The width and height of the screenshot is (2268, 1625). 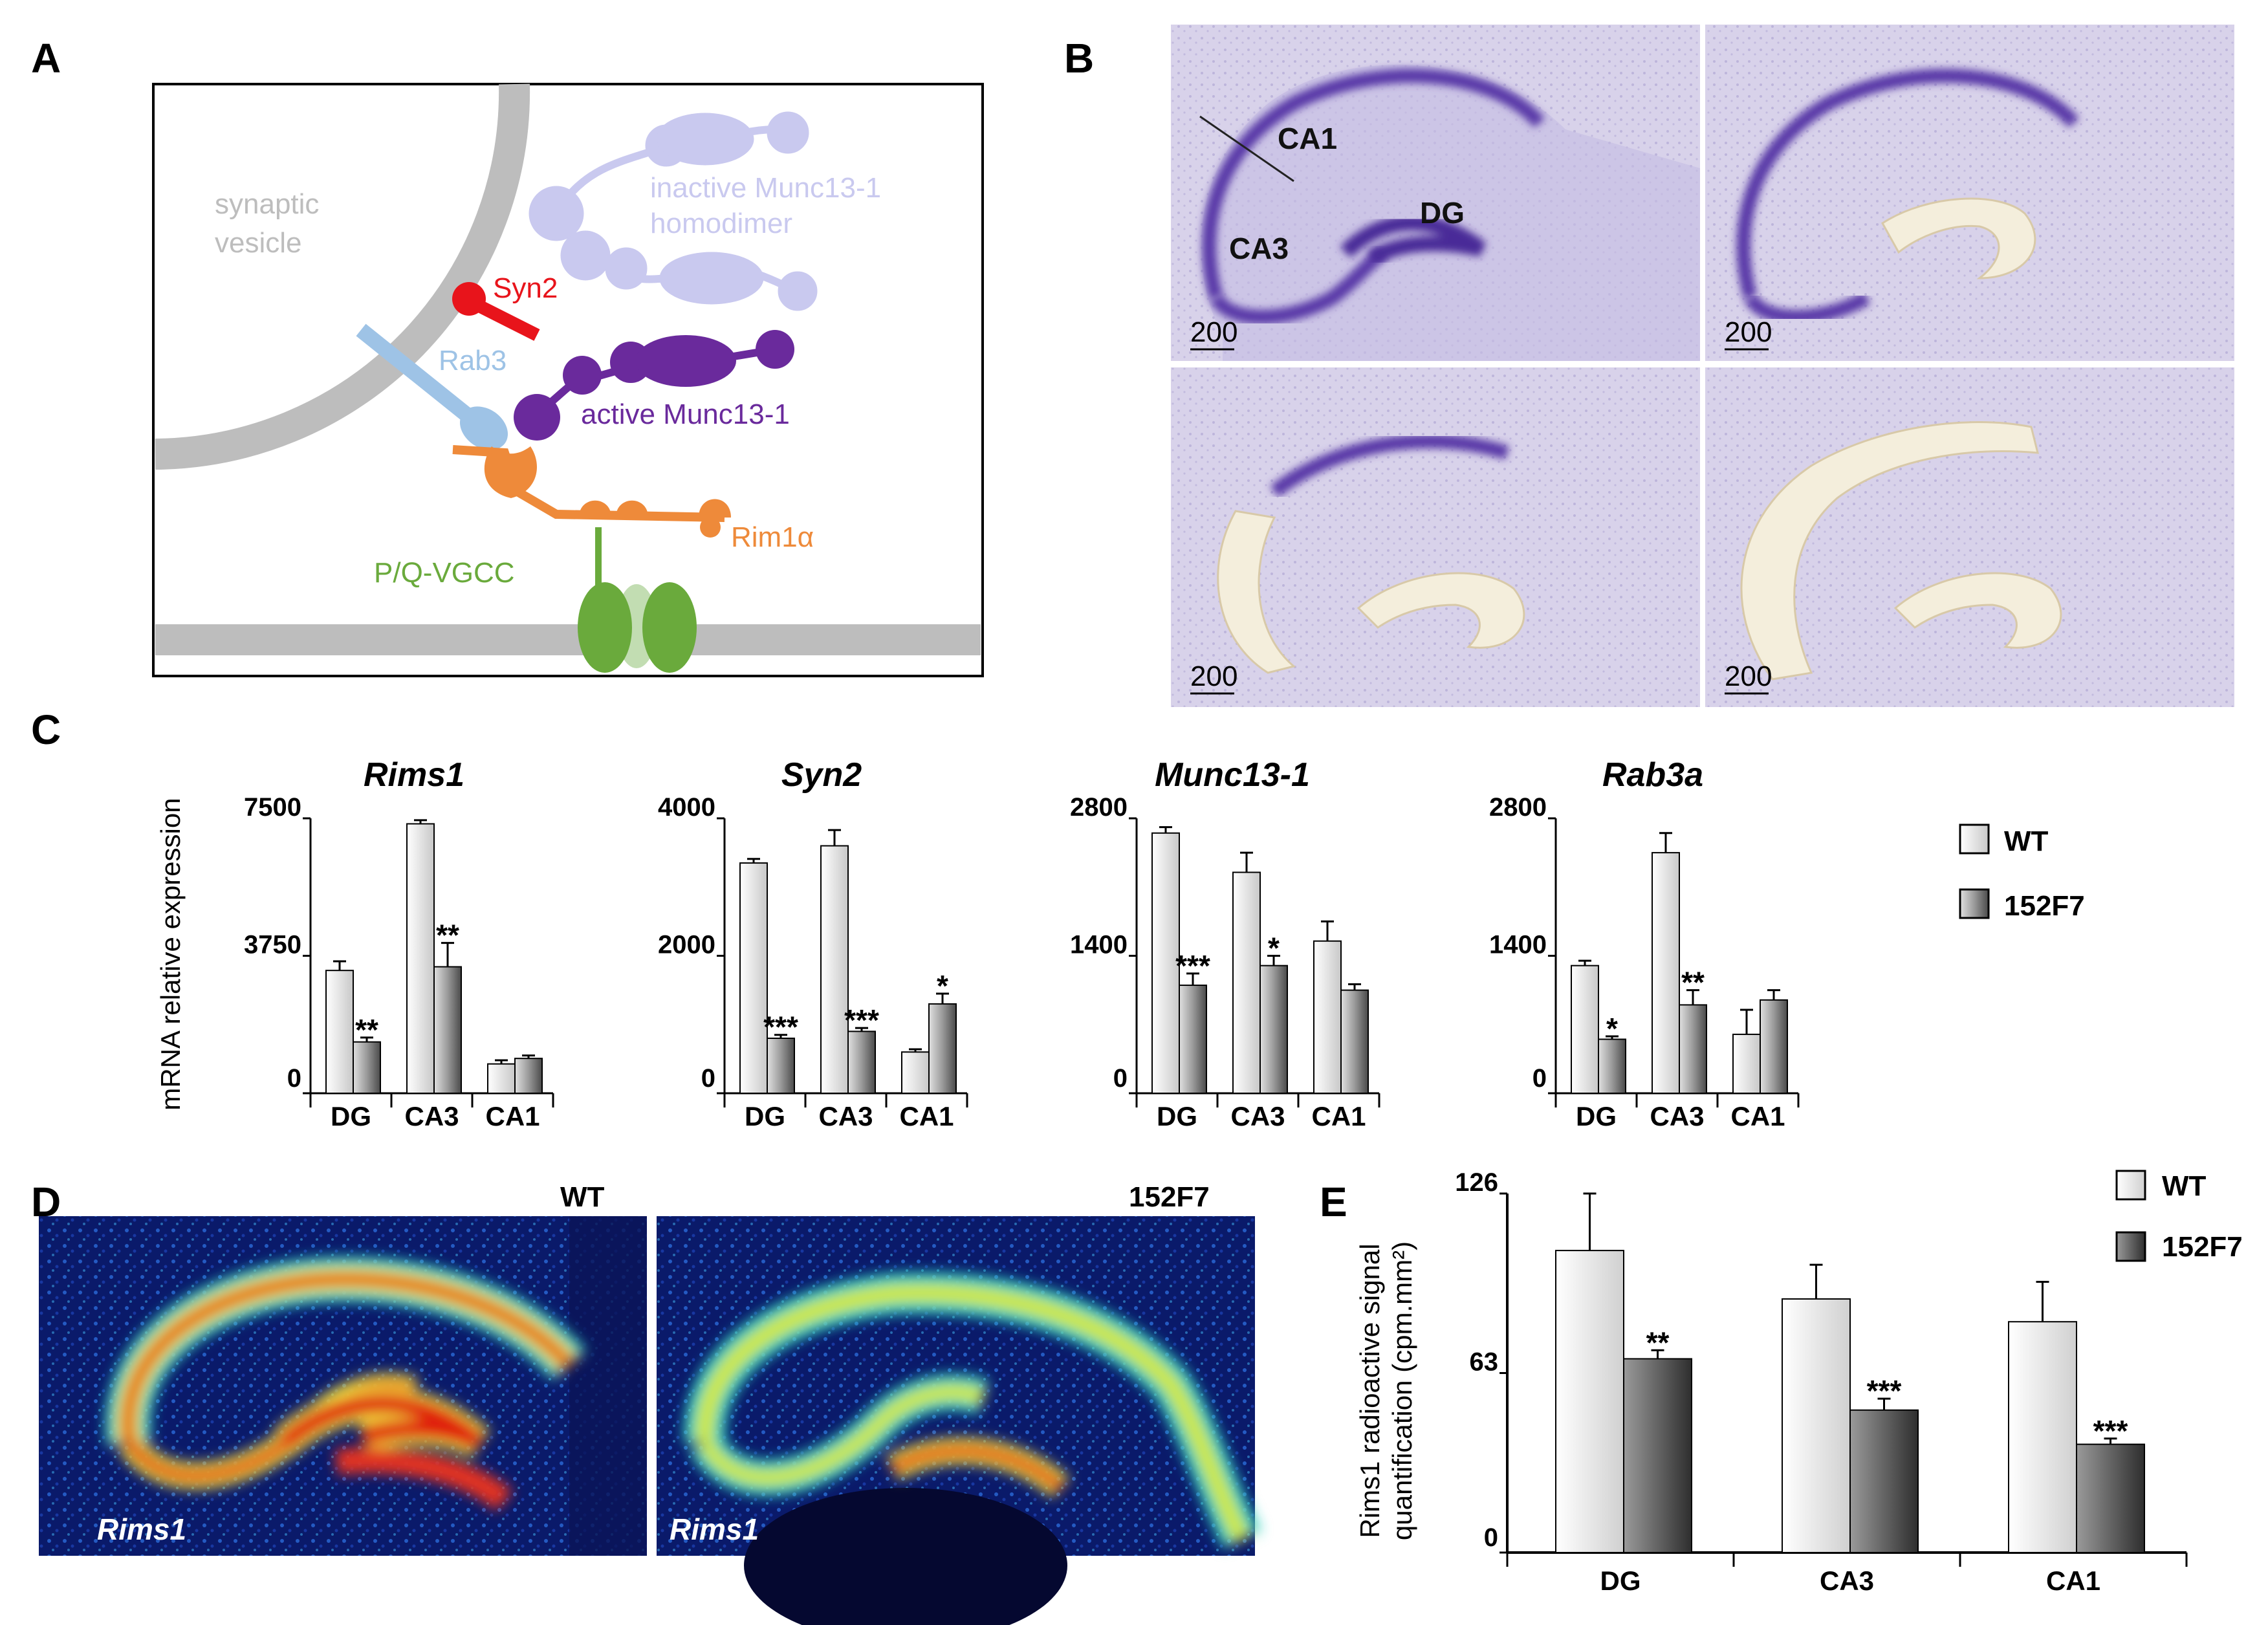 What do you see at coordinates (1436, 537) in the screenshot?
I see `section-ca3-dissected: 200` at bounding box center [1436, 537].